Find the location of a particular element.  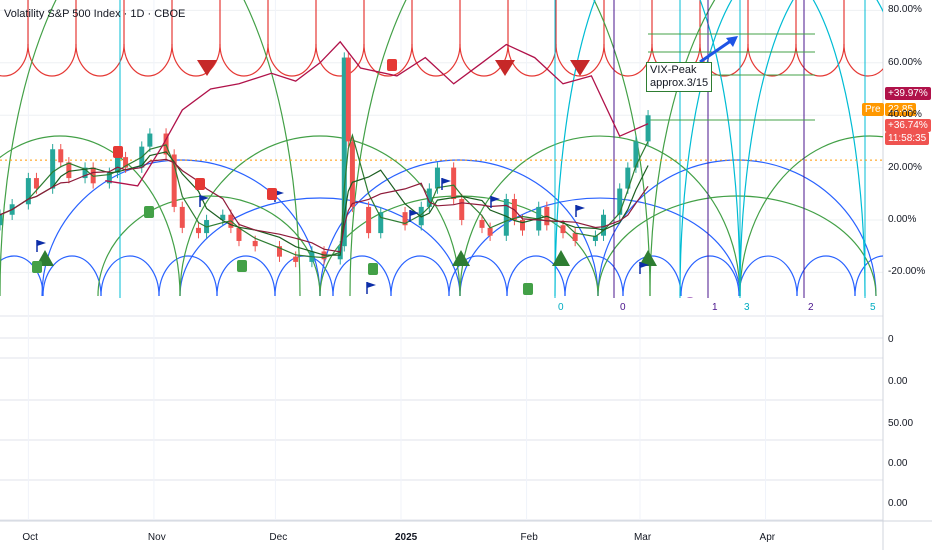

time-axis-label: 2025 is located at coordinates (406, 537).